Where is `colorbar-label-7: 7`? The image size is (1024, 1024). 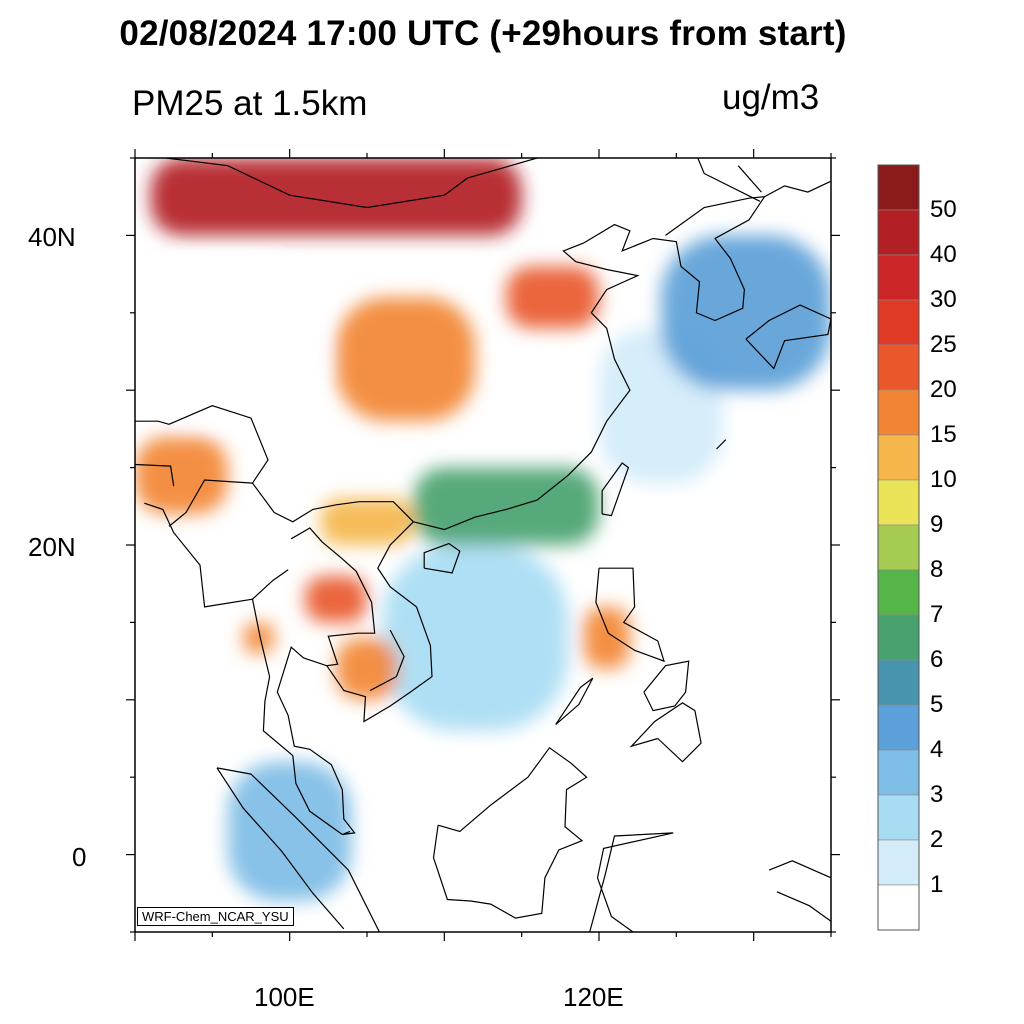 colorbar-label-7: 7 is located at coordinates (937, 614).